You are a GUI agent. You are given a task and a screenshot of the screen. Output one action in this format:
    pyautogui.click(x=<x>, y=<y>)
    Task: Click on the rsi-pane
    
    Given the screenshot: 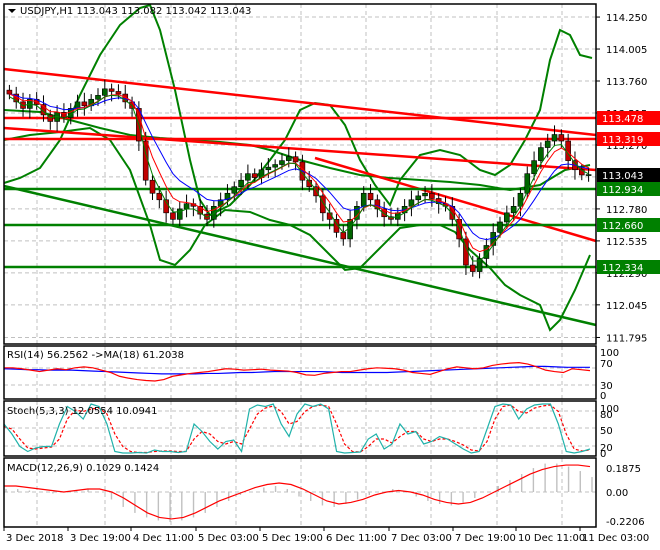 What is the action you would take?
    pyautogui.click(x=297, y=372)
    